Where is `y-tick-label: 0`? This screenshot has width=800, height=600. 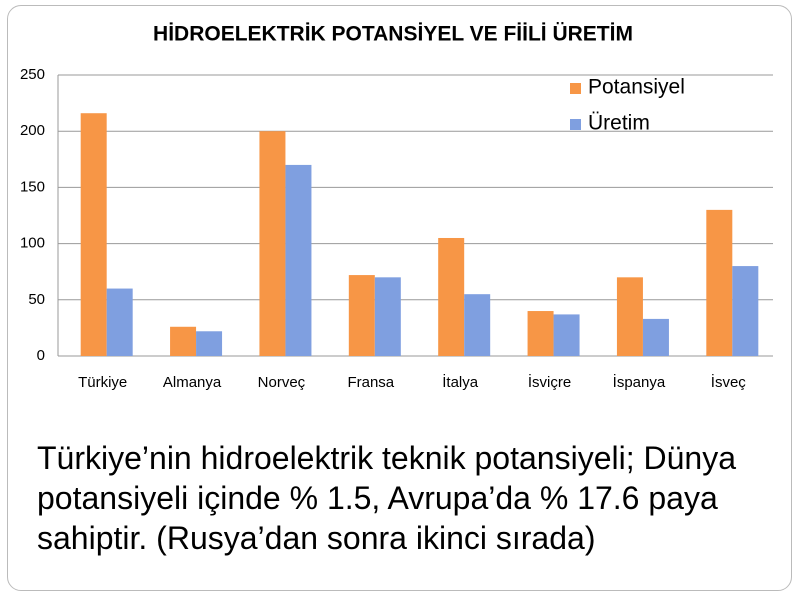
y-tick-label: 0 is located at coordinates (41, 355).